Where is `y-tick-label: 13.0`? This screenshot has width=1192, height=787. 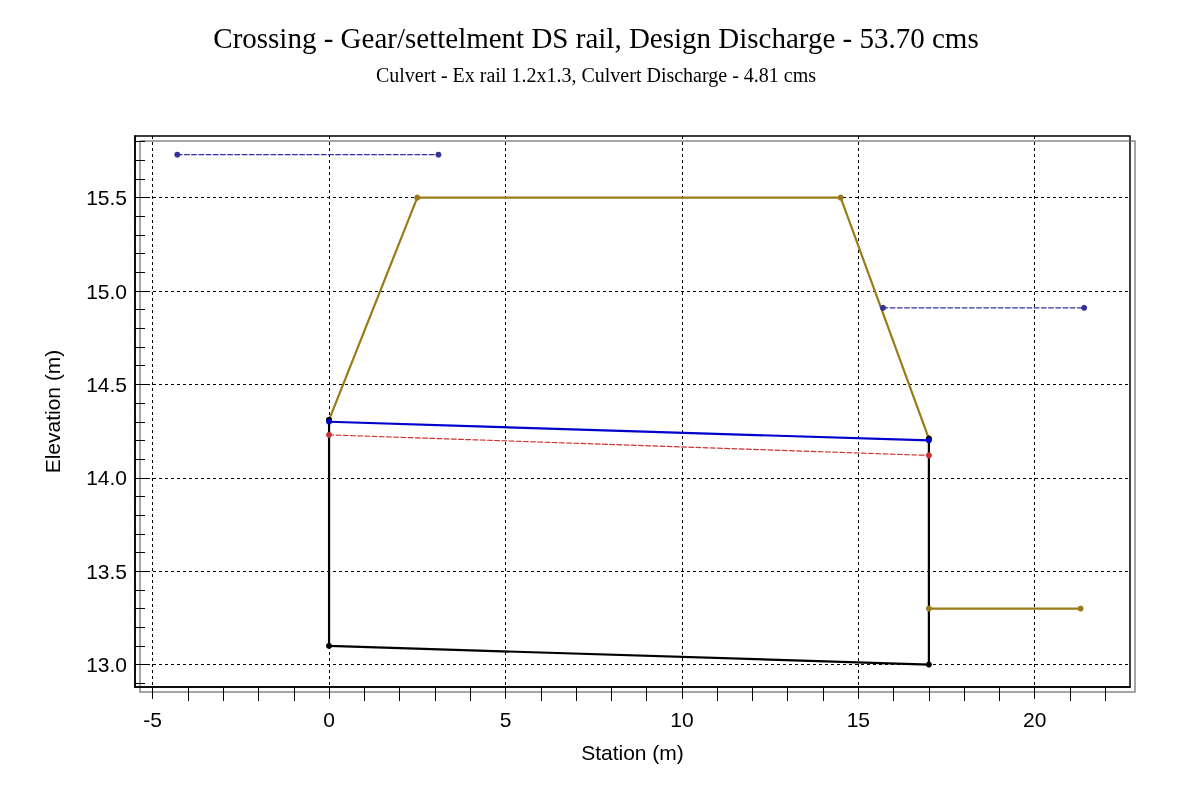 y-tick-label: 13.0 is located at coordinates (106, 665).